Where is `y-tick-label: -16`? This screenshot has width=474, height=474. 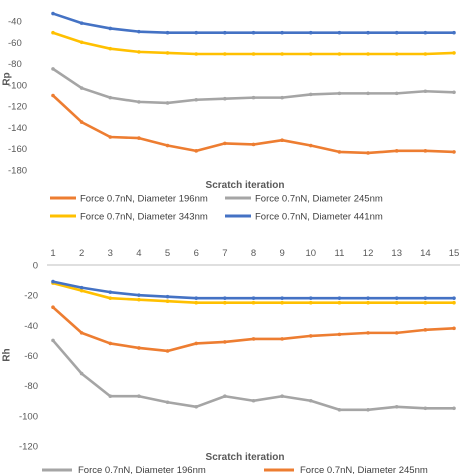
y-tick-label: -16 is located at coordinates (15, 1).